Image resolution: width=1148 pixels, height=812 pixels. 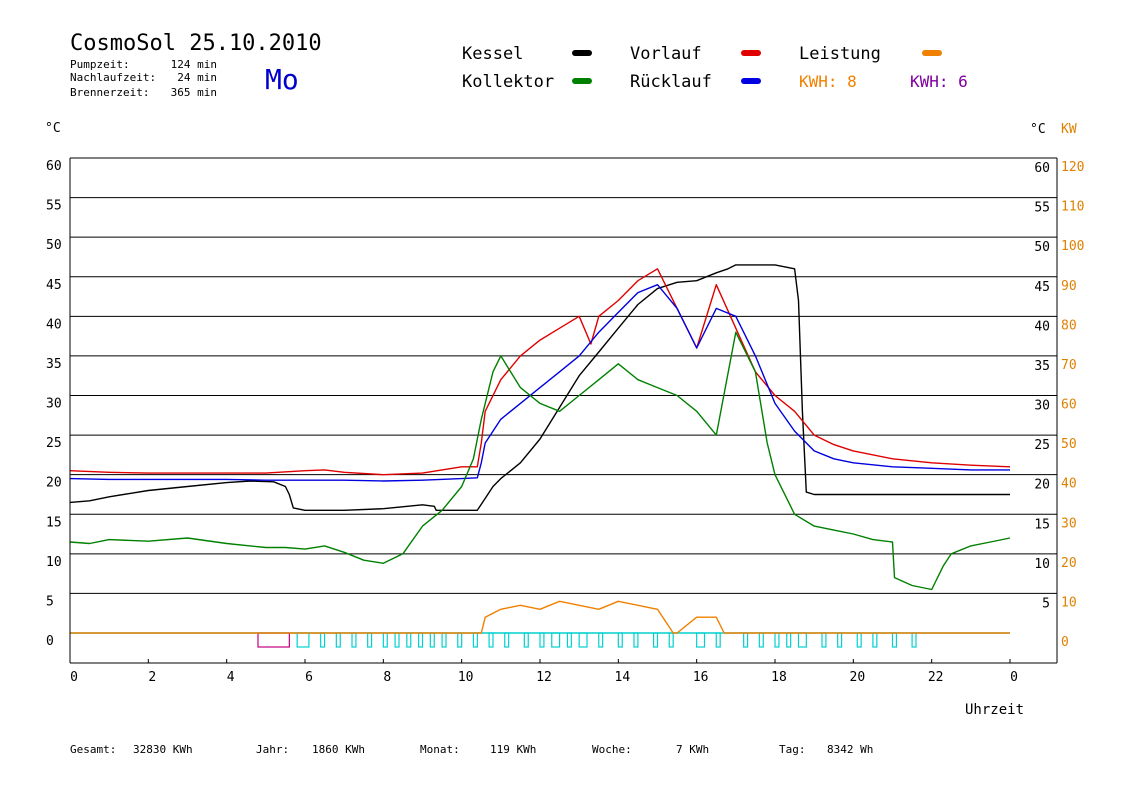 I want to click on y-right2-tick-label: 10, so click(x=1069, y=602).